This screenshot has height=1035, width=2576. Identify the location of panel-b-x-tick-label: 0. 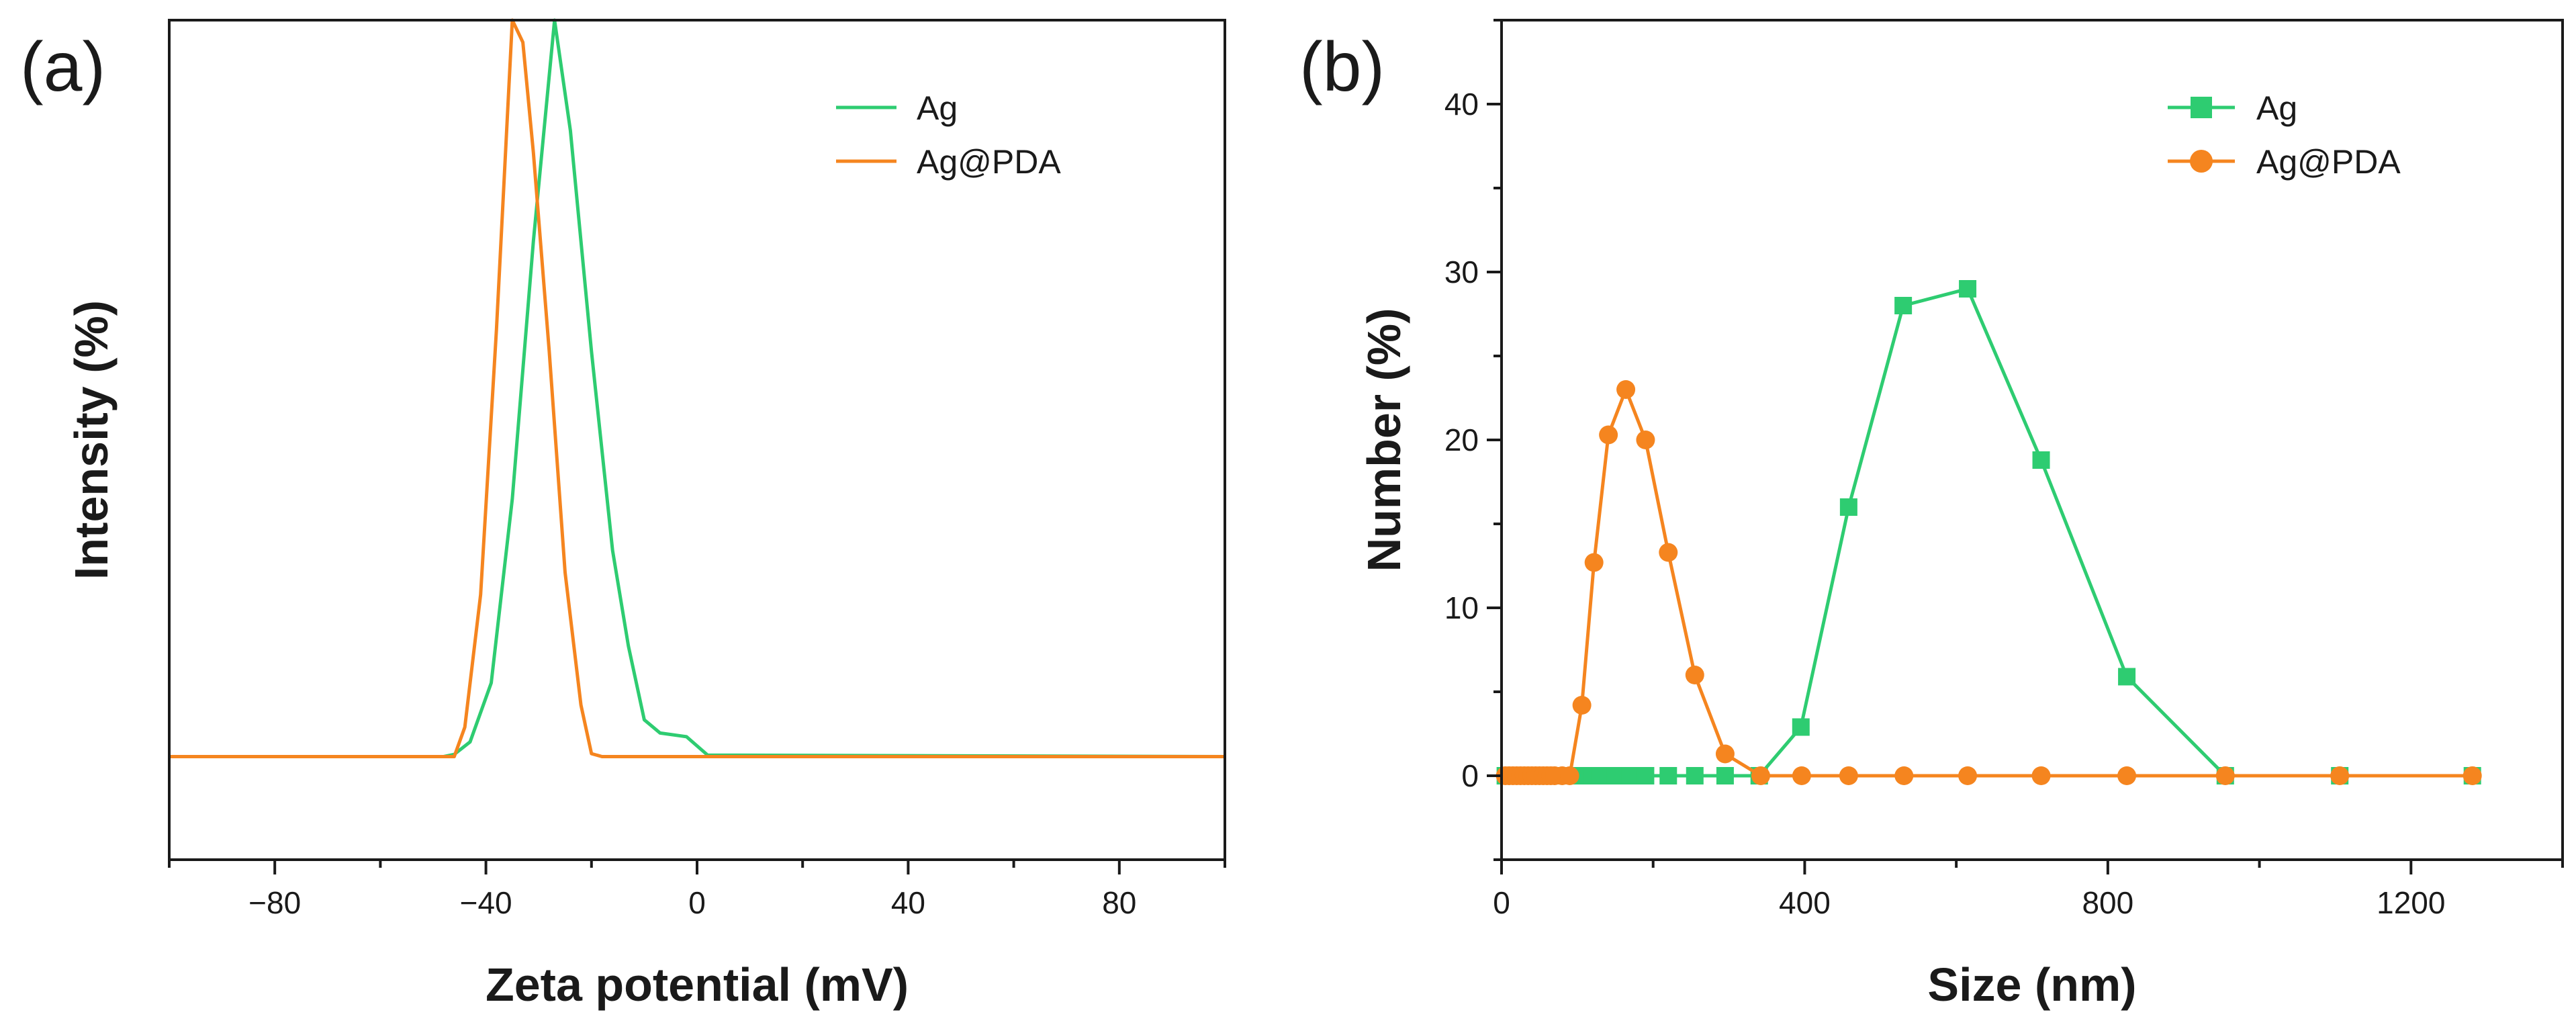
(1501, 902).